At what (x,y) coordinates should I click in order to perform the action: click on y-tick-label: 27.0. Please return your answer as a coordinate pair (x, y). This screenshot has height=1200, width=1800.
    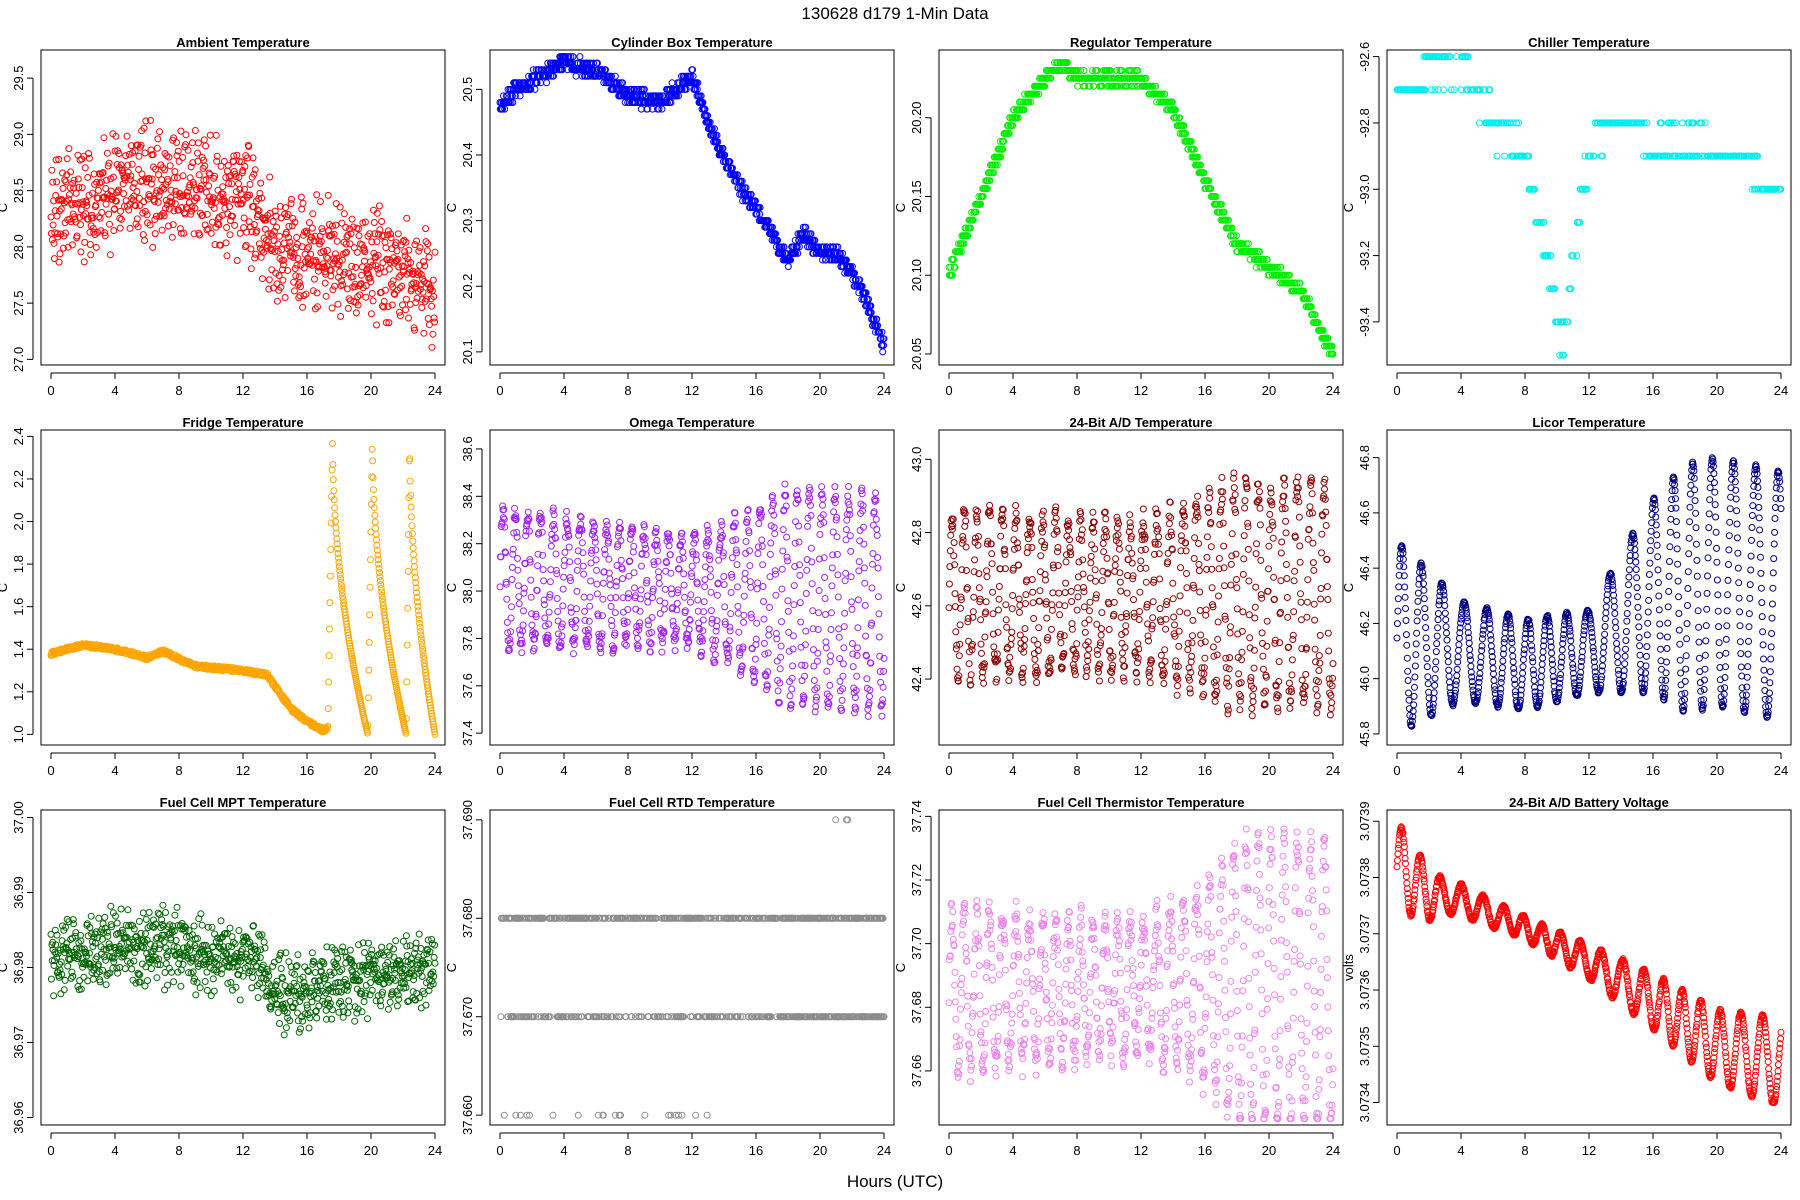
    Looking at the image, I should click on (18, 359).